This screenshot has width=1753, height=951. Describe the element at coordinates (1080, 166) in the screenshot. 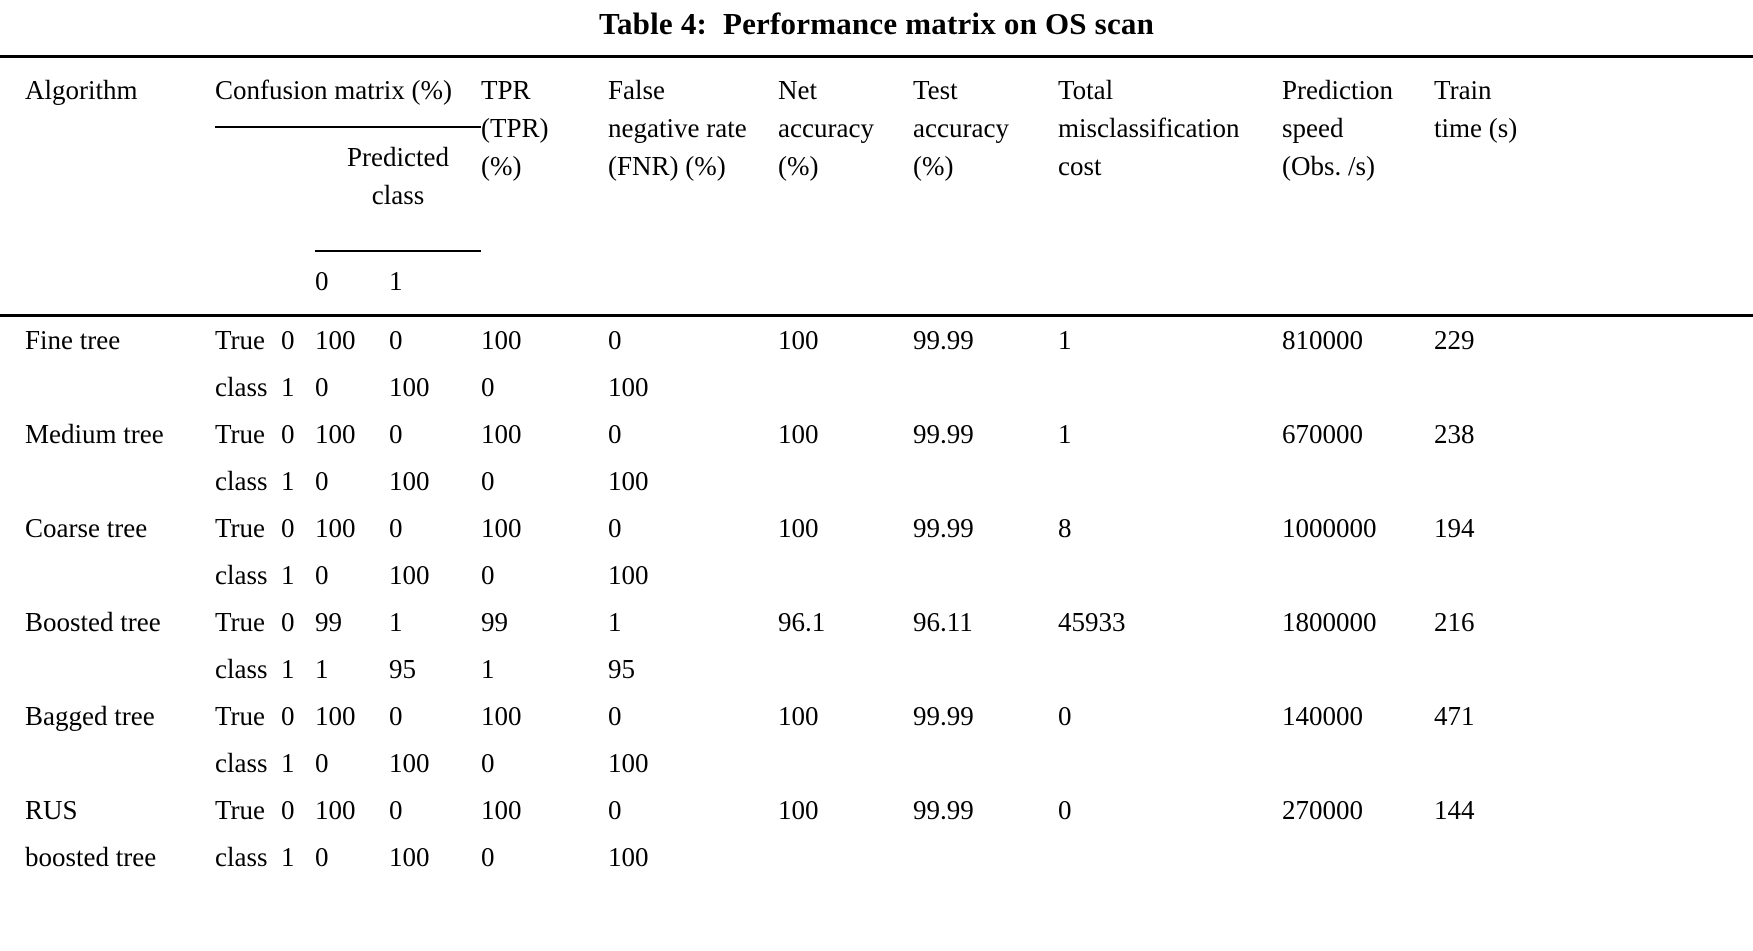

I see `header-line: cost` at that location.